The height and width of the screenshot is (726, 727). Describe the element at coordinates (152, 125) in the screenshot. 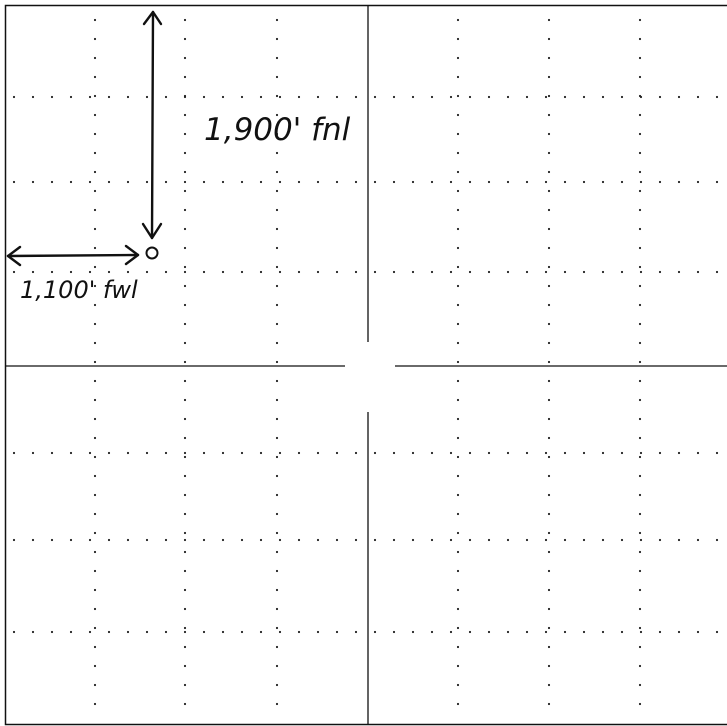

I see `fnl-arrow-shaft` at that location.